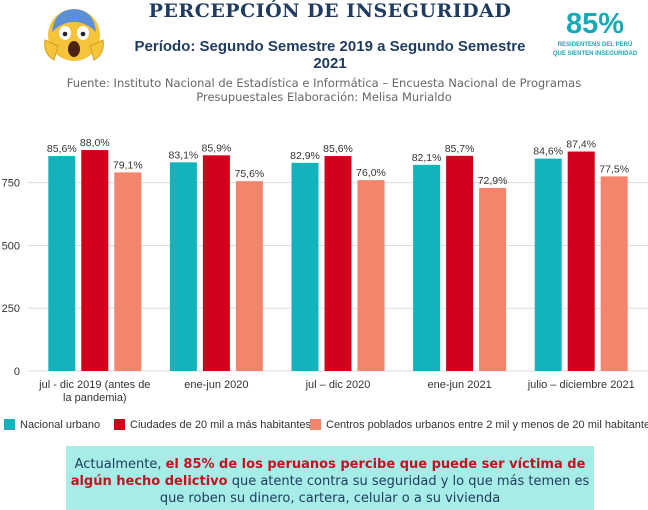  What do you see at coordinates (338, 385) in the screenshot?
I see `x-tick-label: jul – dic 2020` at bounding box center [338, 385].